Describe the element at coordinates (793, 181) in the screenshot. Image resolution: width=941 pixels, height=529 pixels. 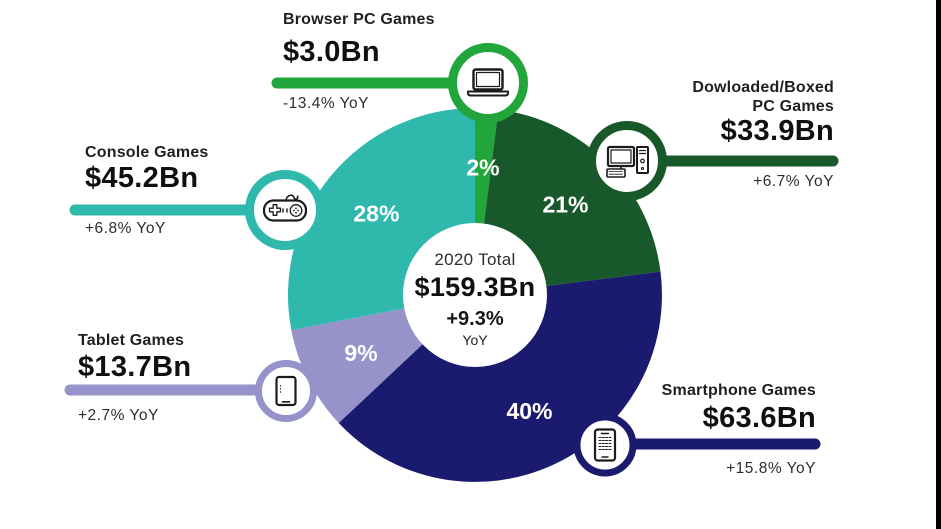
I see `downloaded-delta: +6.7% YoY` at that location.